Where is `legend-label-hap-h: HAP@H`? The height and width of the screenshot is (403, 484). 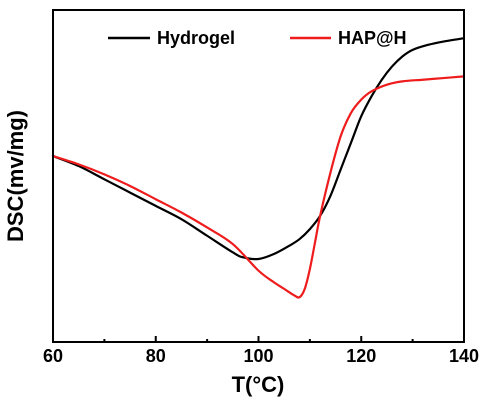
legend-label-hap-h: HAP@H is located at coordinates (372, 38).